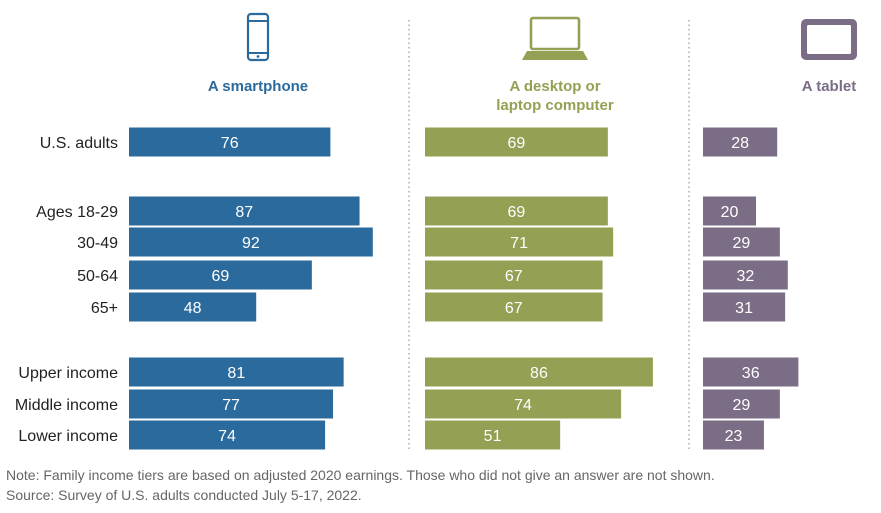 The width and height of the screenshot is (881, 513). I want to click on bar-value-label: 86, so click(539, 373).